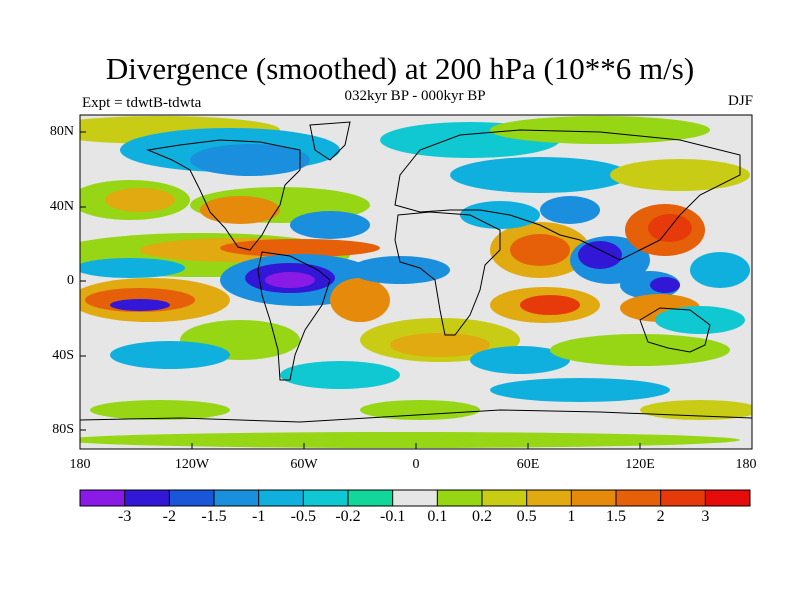  I want to click on colorbar-label: -2, so click(169, 516).